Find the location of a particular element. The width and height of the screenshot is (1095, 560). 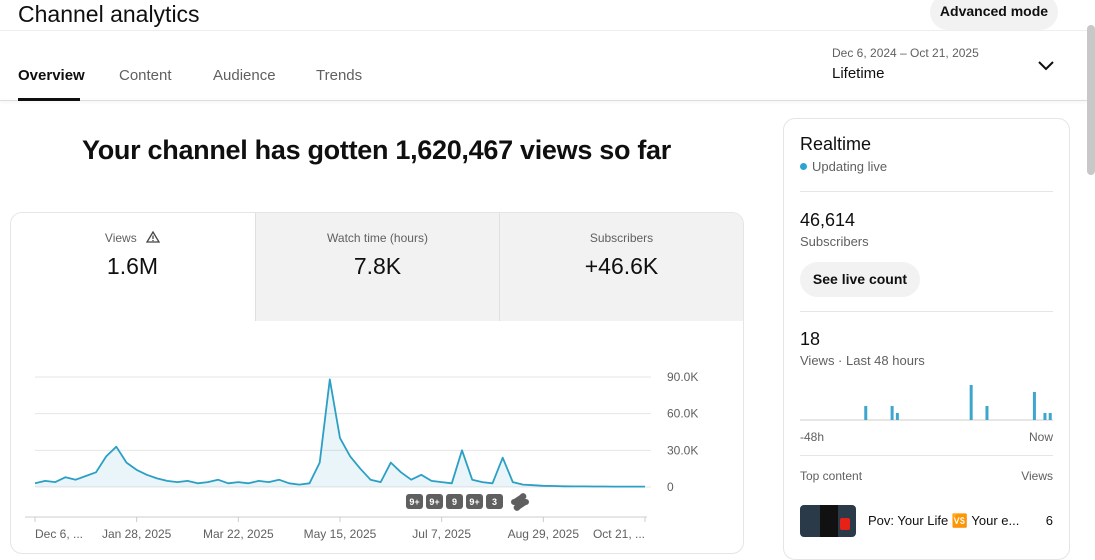

metric-label: Watch time (hours) is located at coordinates (377, 238).